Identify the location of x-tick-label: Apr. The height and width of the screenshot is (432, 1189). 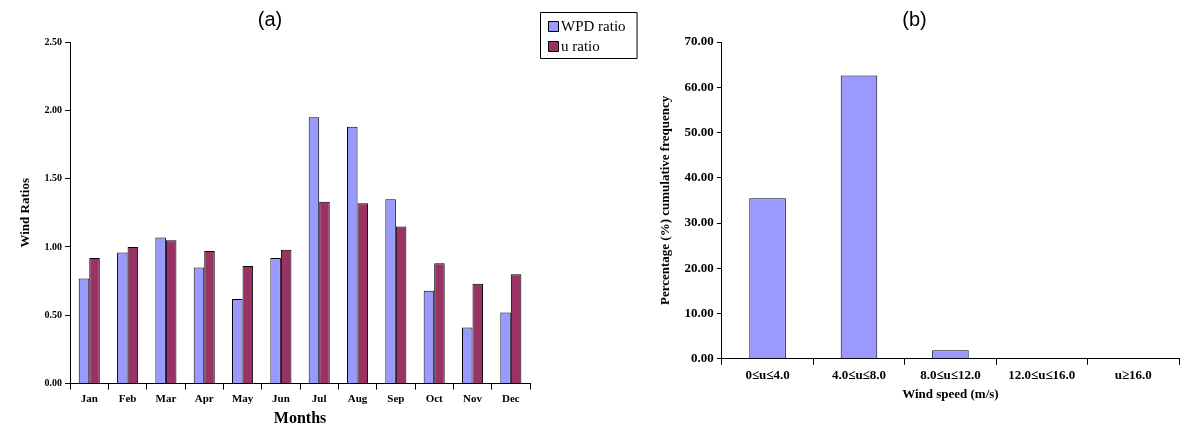
(204, 398).